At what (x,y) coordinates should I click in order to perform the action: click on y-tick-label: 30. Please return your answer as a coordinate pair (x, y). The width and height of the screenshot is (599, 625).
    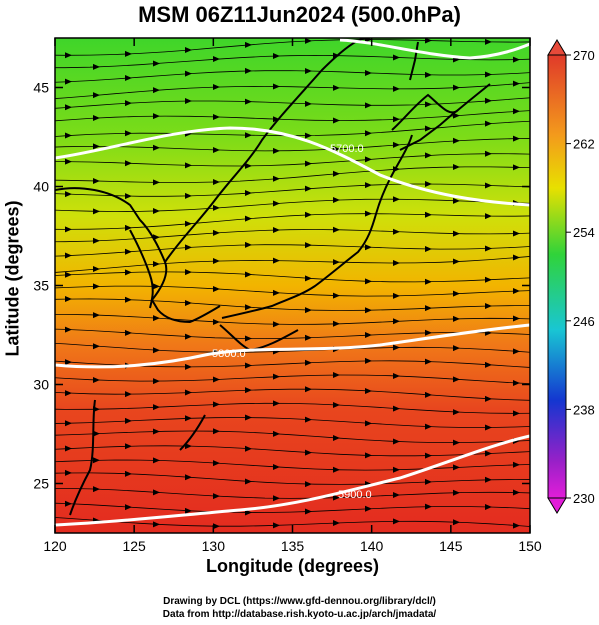
    Looking at the image, I should click on (41, 385).